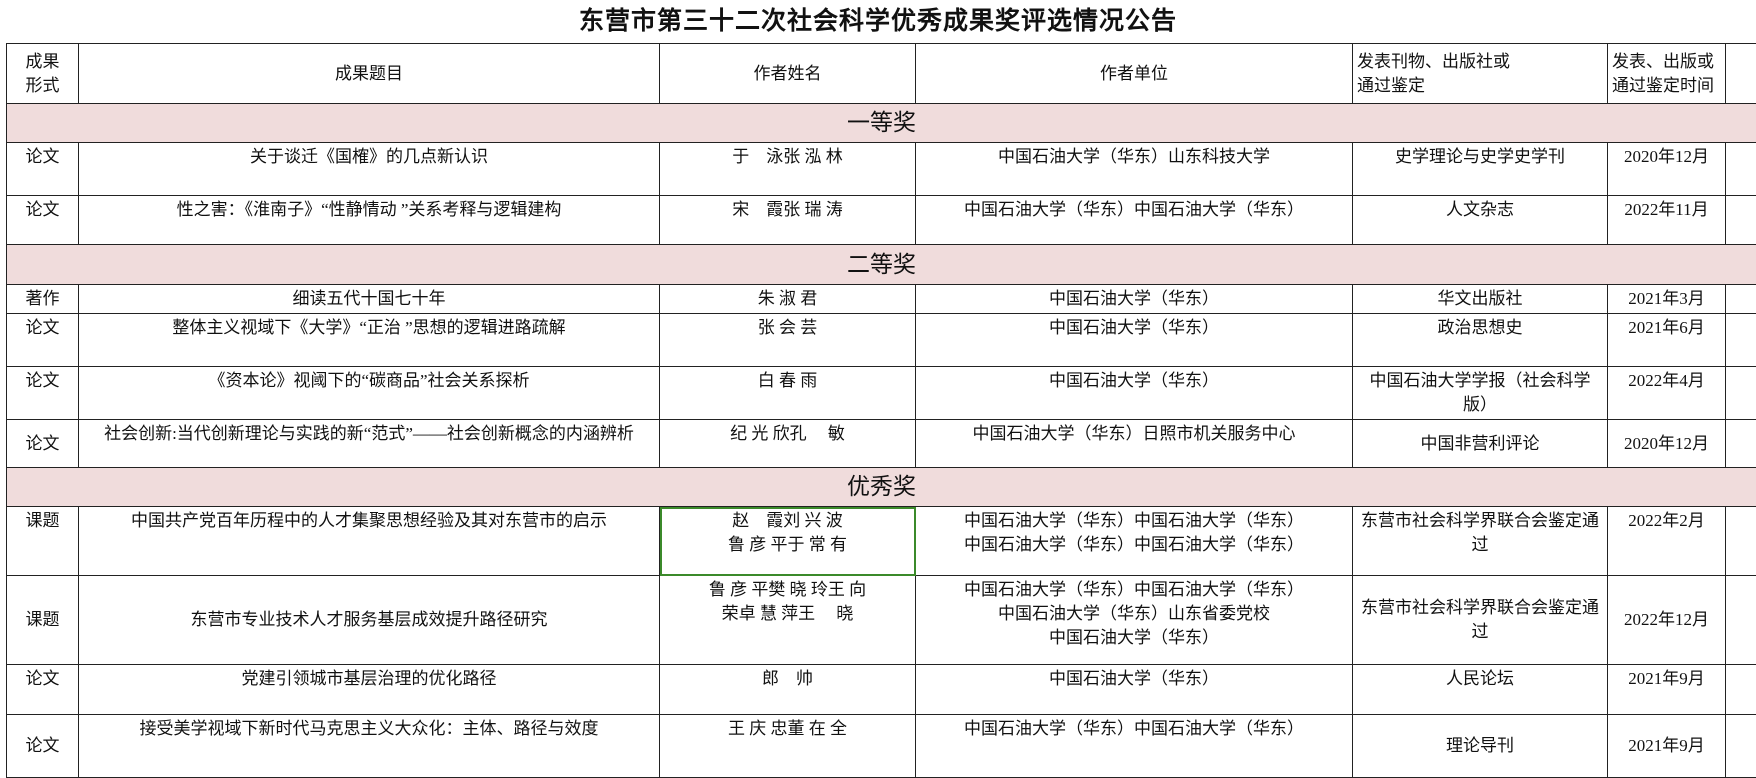 This screenshot has height=778, width=1756. Describe the element at coordinates (788, 444) in the screenshot. I see `authors-cell: 纪 光 欣孔 敏` at that location.